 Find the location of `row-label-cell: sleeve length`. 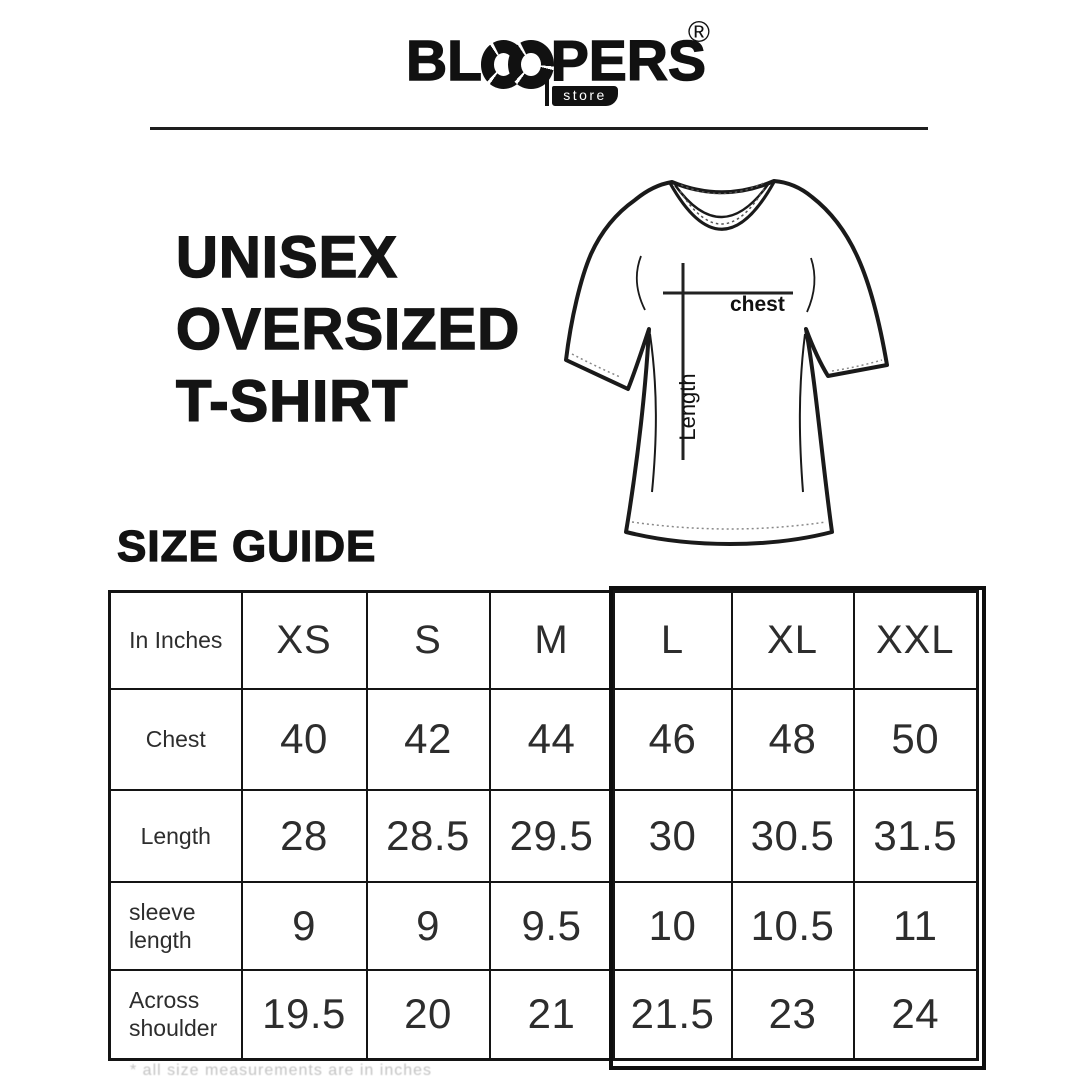

row-label-cell: sleeve length is located at coordinates (175, 925).